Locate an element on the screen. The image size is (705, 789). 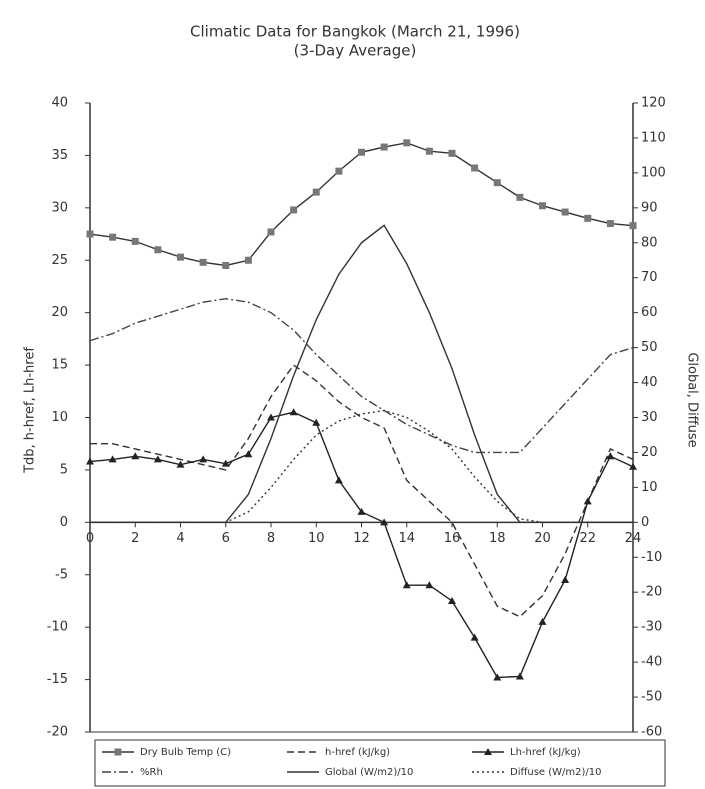
x-tick-label: 20 is located at coordinates (542, 538).